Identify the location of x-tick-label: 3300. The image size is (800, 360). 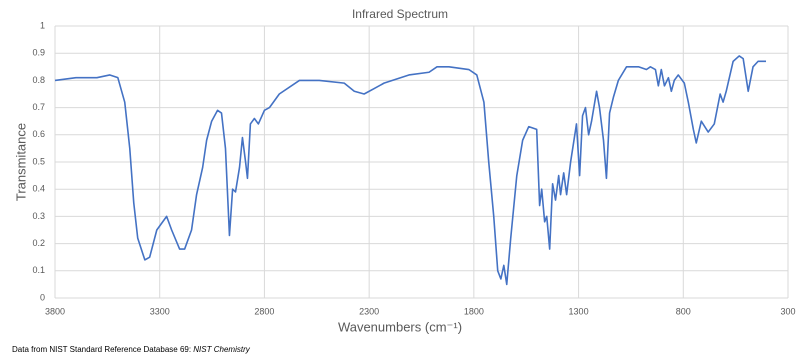
(160, 311).